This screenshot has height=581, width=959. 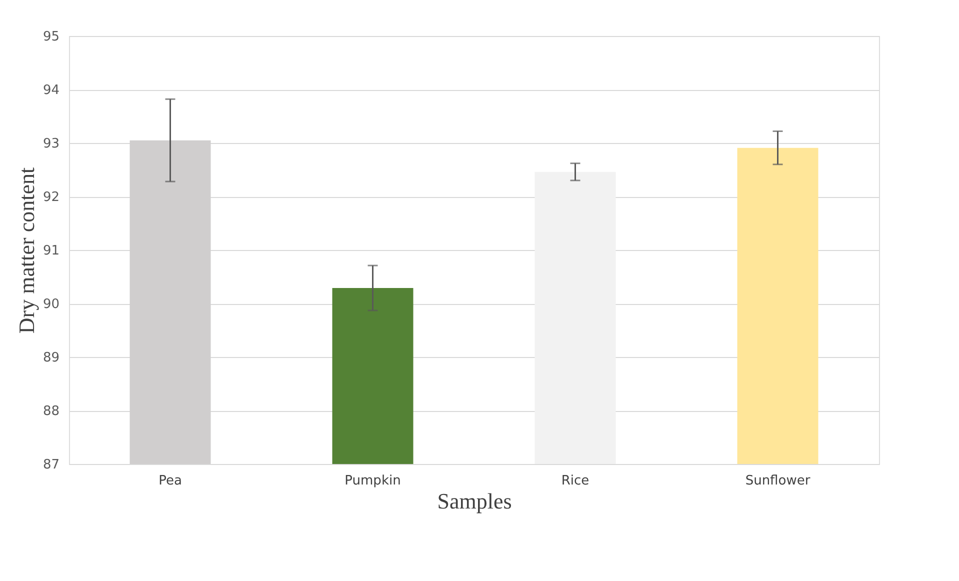 I want to click on y-tick-label: 92, so click(x=51, y=197).